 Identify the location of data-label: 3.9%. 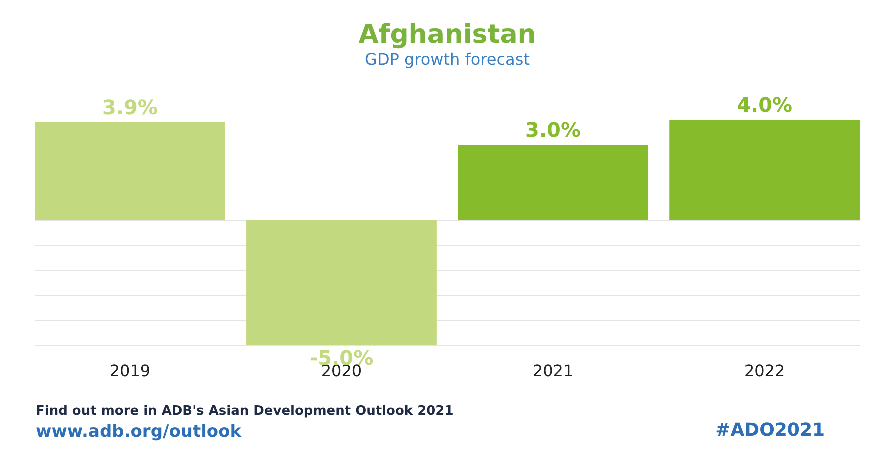
(130, 108).